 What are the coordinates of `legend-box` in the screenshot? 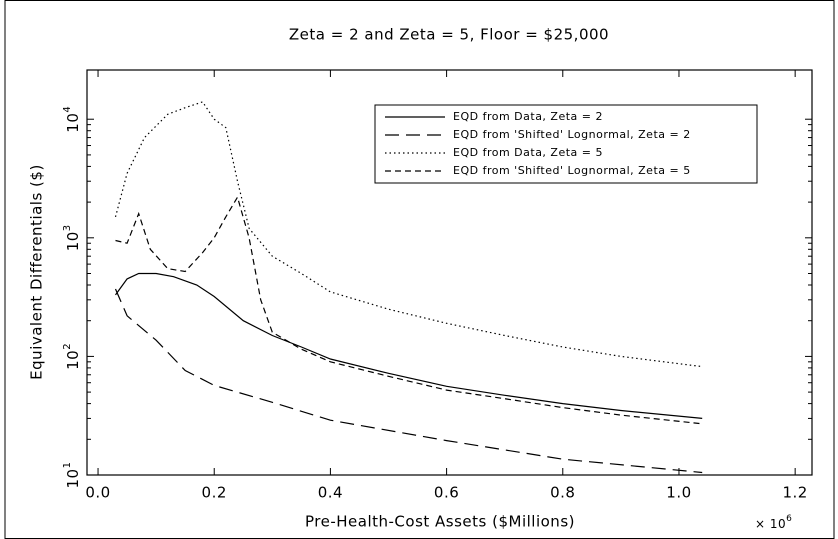 It's located at (566, 144).